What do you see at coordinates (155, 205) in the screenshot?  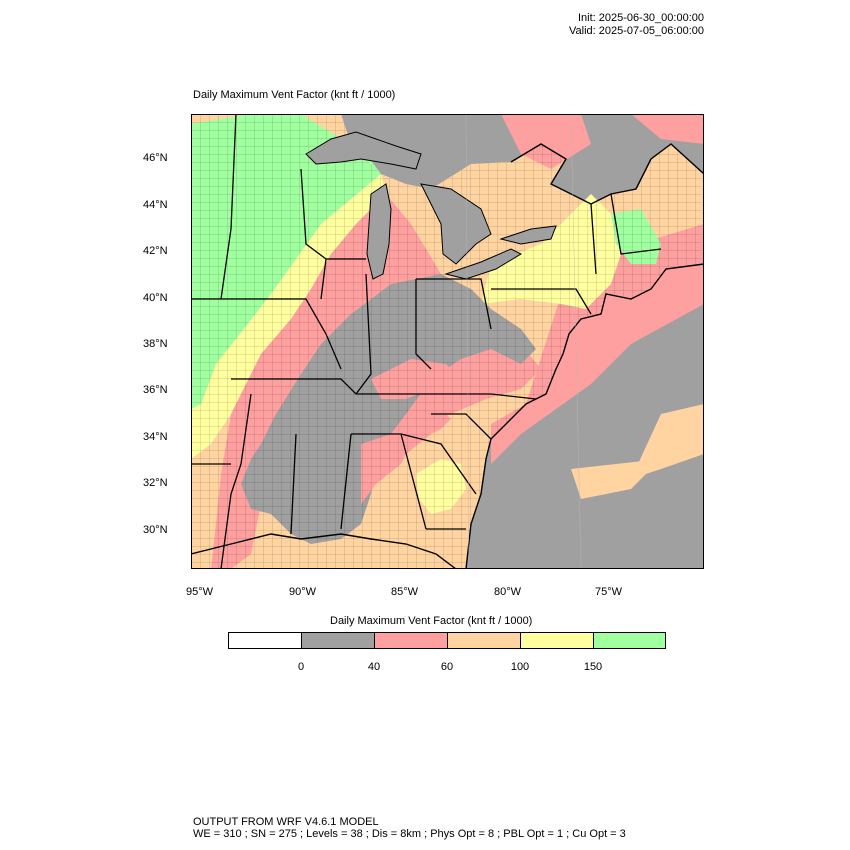 I see `lat-label-44n: 44°N` at bounding box center [155, 205].